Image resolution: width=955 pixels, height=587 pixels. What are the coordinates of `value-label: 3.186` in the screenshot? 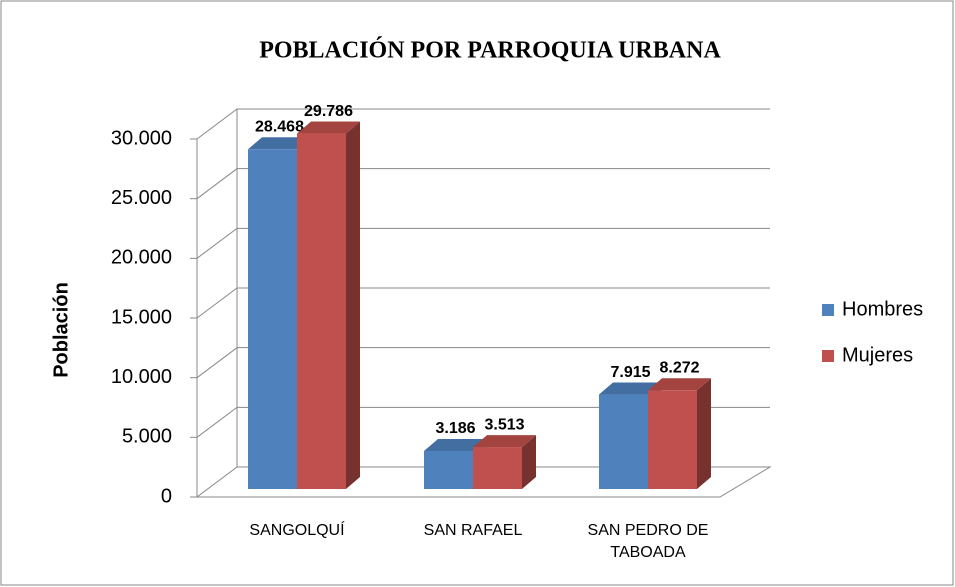 It's located at (455, 428).